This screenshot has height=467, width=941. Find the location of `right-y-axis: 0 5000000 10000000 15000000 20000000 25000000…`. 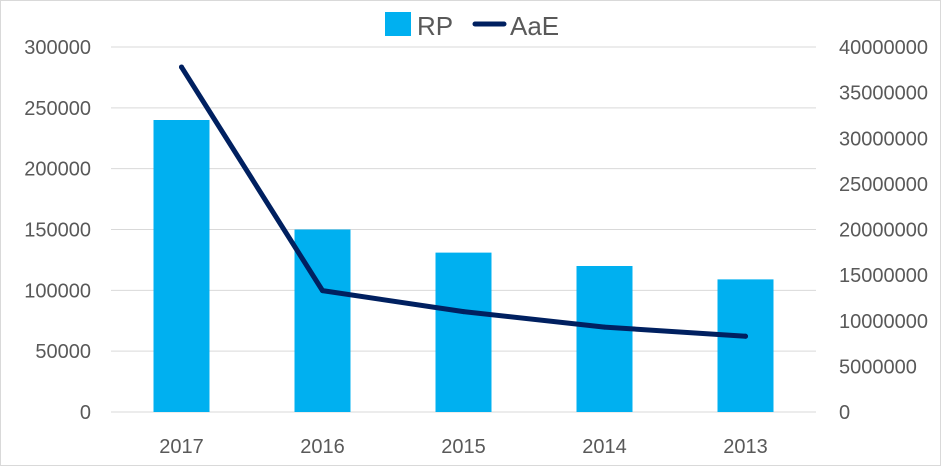

right-y-axis: 0 5000000 10000000 15000000 20000000 25000000… is located at coordinates (883, 230).